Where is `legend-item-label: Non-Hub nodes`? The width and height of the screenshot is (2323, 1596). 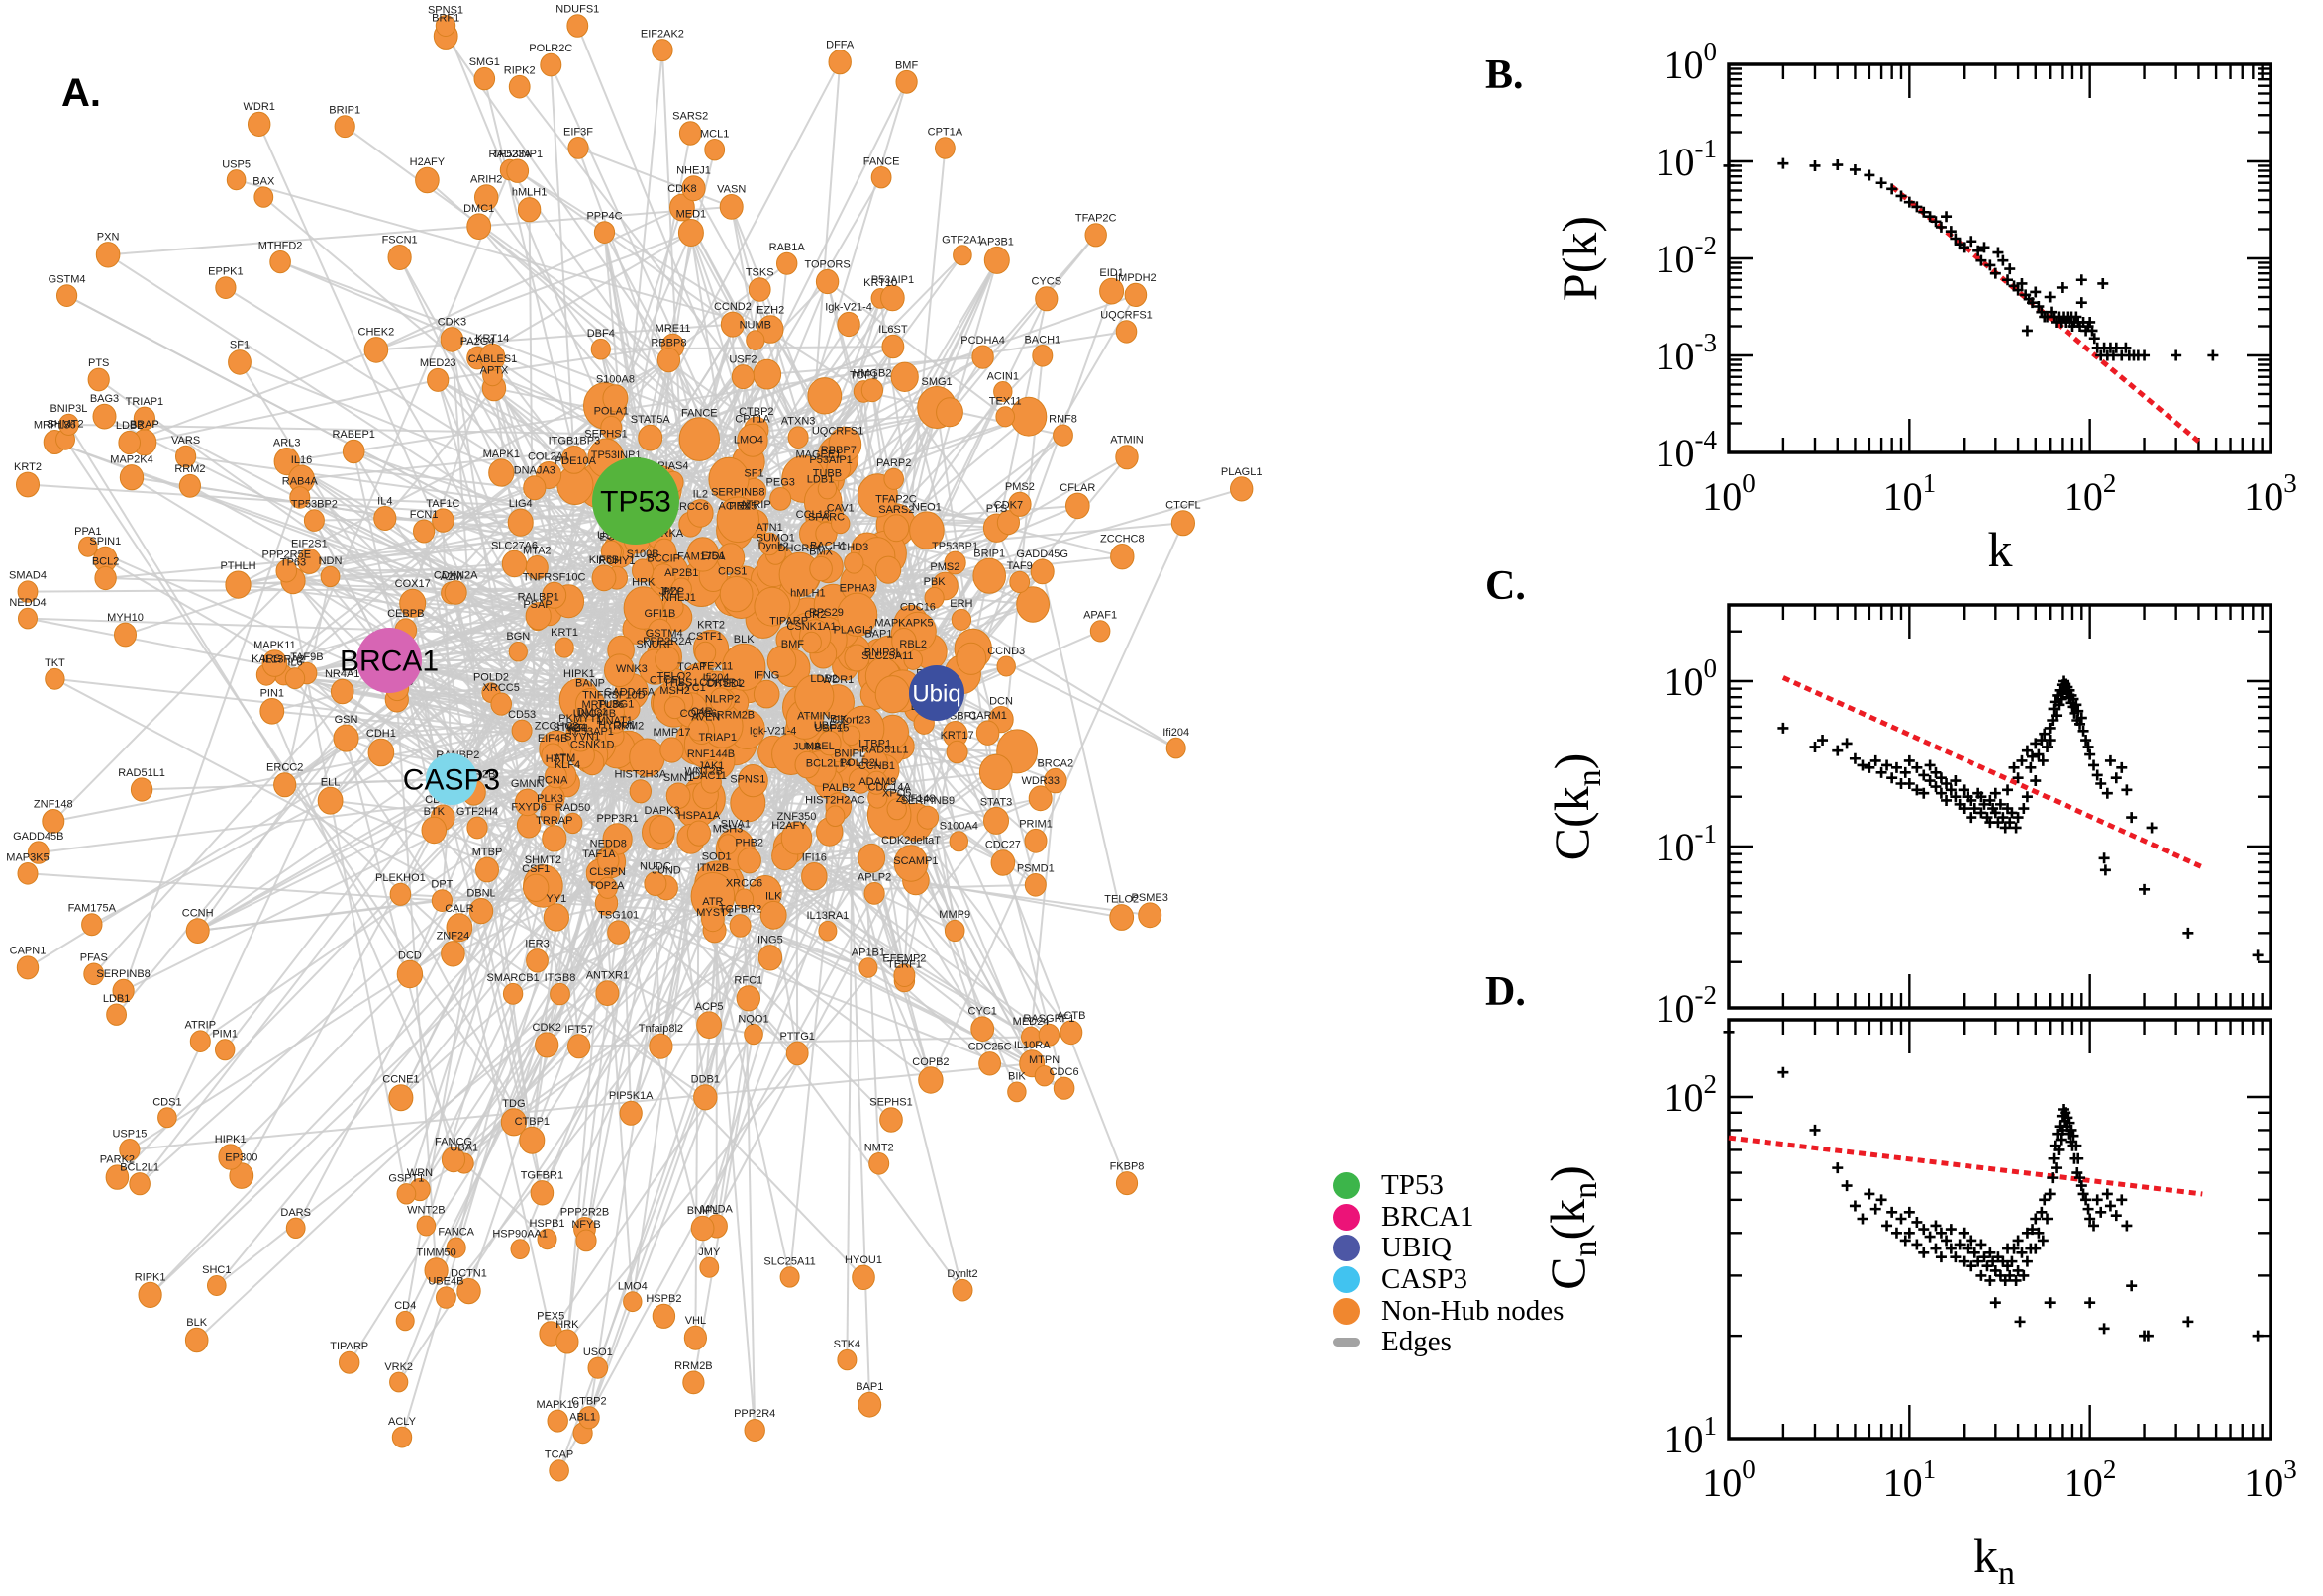
legend-item-label: Non-Hub nodes is located at coordinates (1473, 1310).